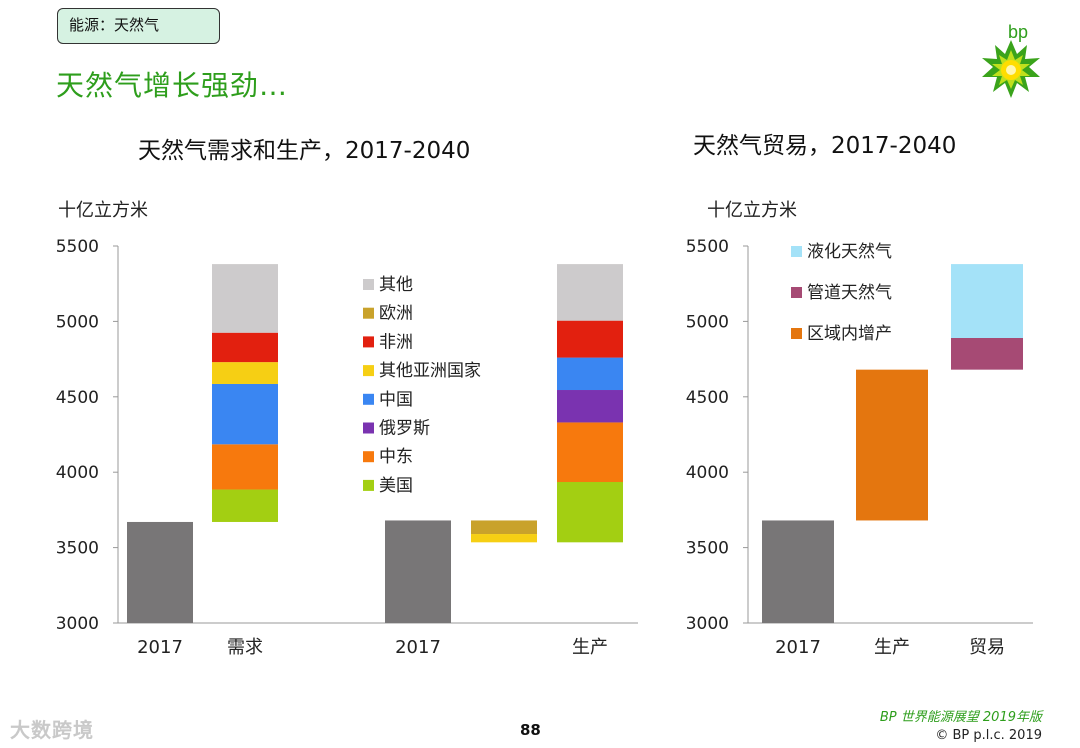 This screenshot has width=1080, height=748. What do you see at coordinates (849, 334) in the screenshot?
I see `legend-label: 区域内增产` at bounding box center [849, 334].